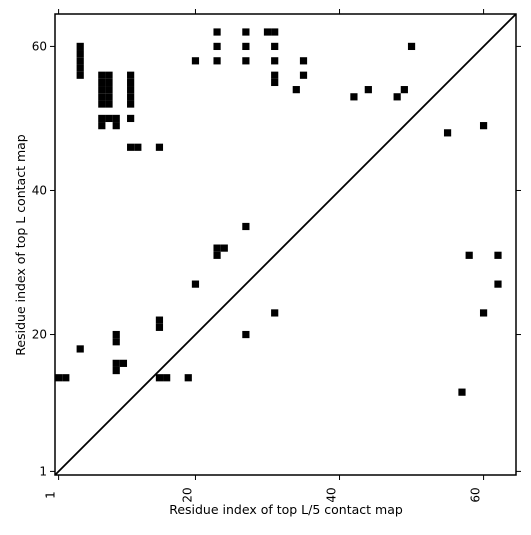 This screenshot has height=535, width=531. What do you see at coordinates (51, 495) in the screenshot?
I see `x-tick-label: 1` at bounding box center [51, 495].